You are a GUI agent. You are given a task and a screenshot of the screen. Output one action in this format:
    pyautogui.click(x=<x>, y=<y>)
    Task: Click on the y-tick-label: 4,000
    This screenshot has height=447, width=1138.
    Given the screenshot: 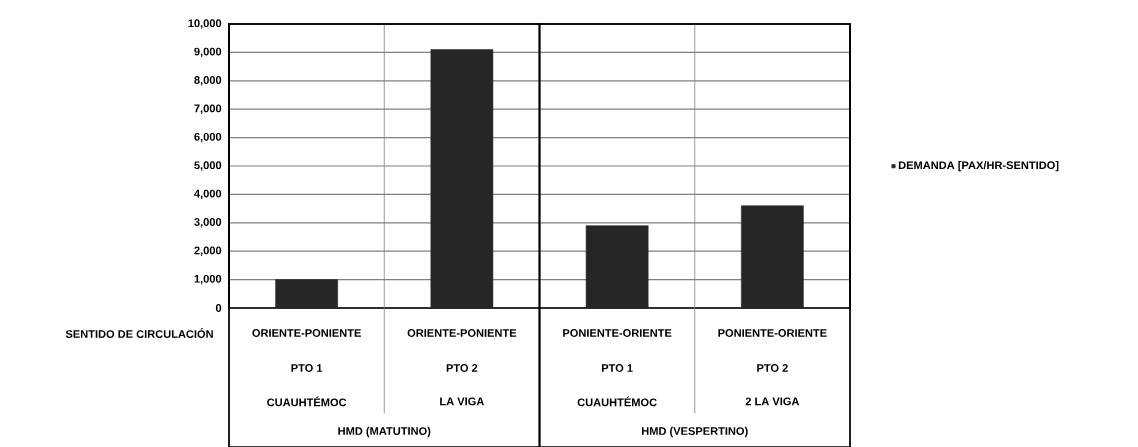 What is the action you would take?
    pyautogui.click(x=208, y=194)
    